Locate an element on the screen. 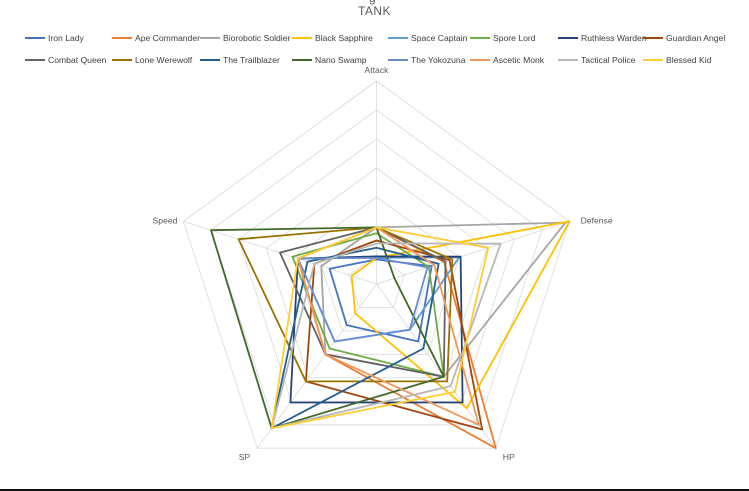 The image size is (749, 491). legend-item-ruthless-warden: Ruthless Warden is located at coordinates (602, 38).